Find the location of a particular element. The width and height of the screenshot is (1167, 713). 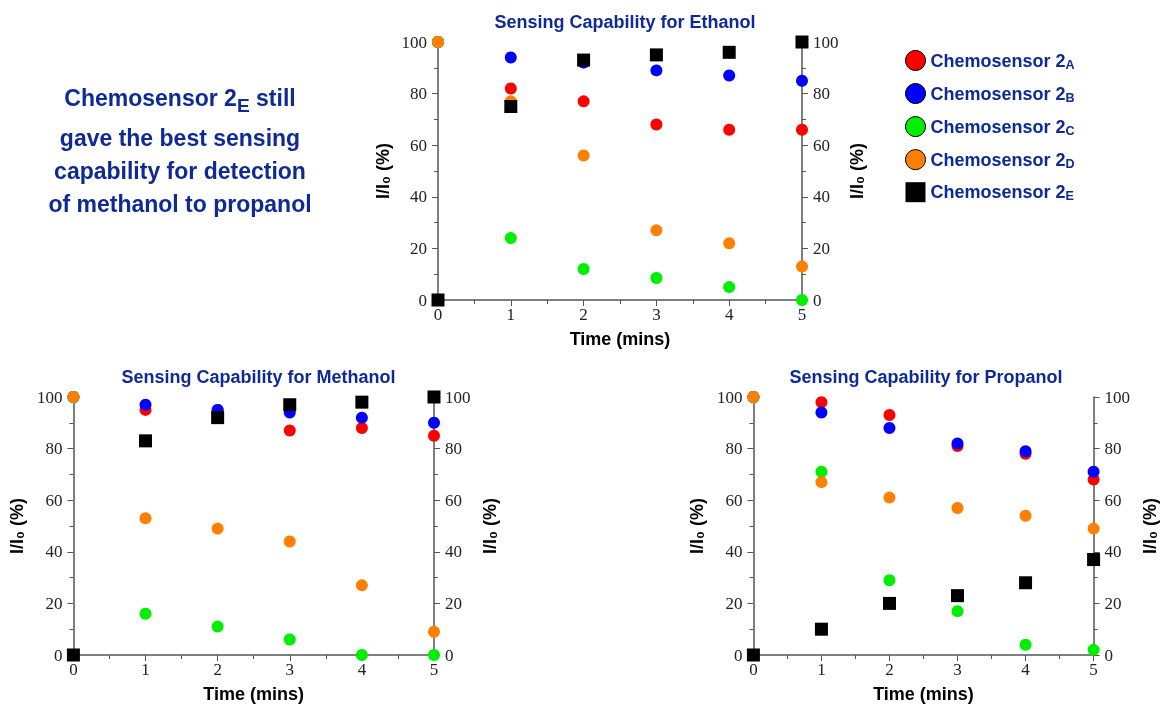

chart-title: Sensing Capability for Propanol is located at coordinates (926, 377).